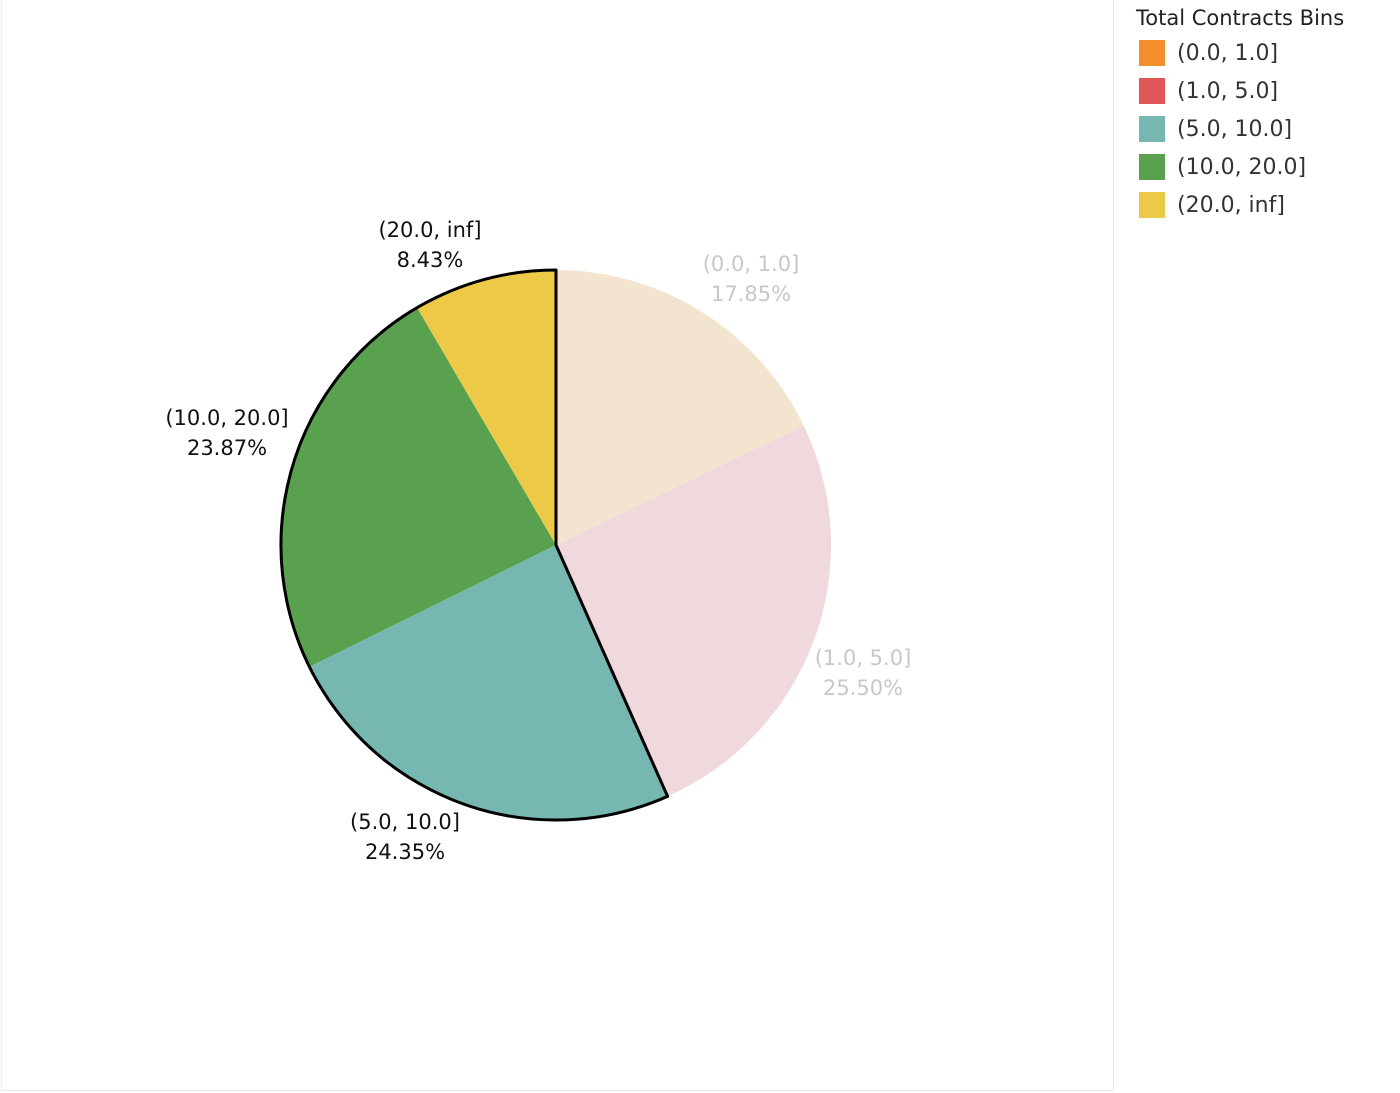 This screenshot has height=1093, width=1400. I want to click on legend-item: (0.0, 1.0], so click(1240, 53).